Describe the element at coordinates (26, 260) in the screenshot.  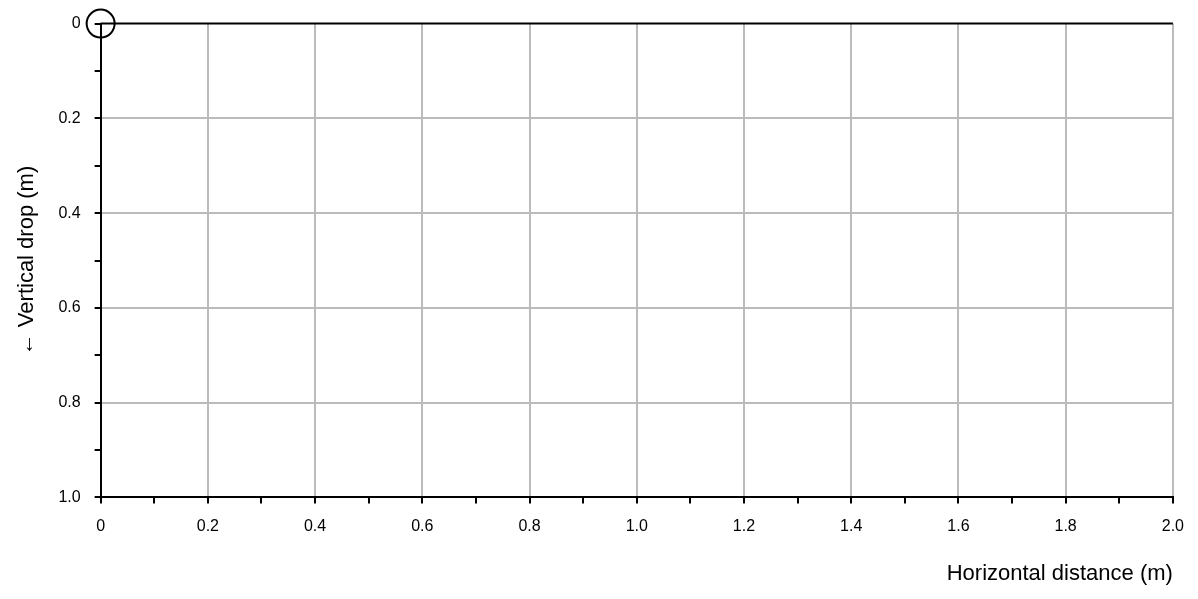
I see `y-axis-title: ← Vertical drop (m)` at that location.